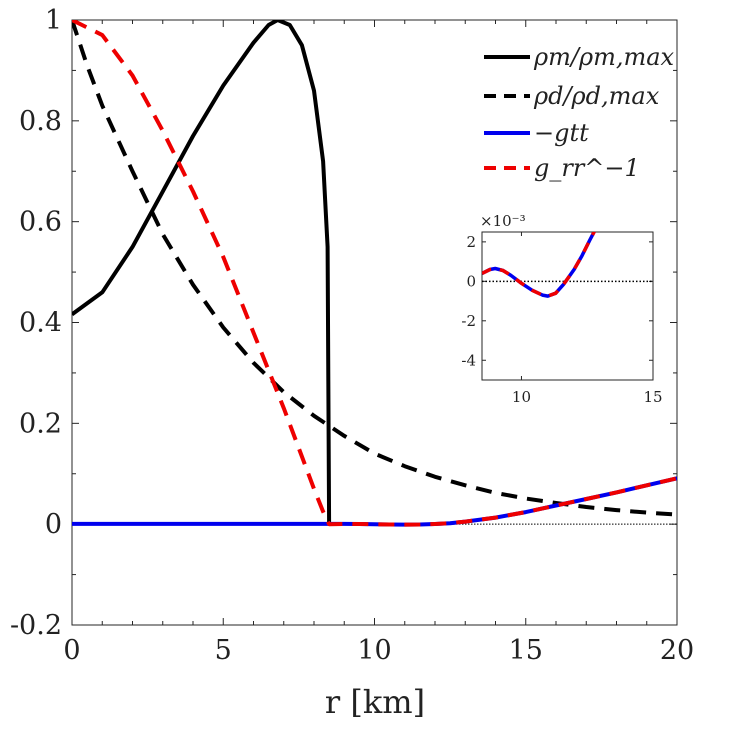 This screenshot has width=733, height=745. I want to click on inset-y-tick-label: 2, so click(471, 242).